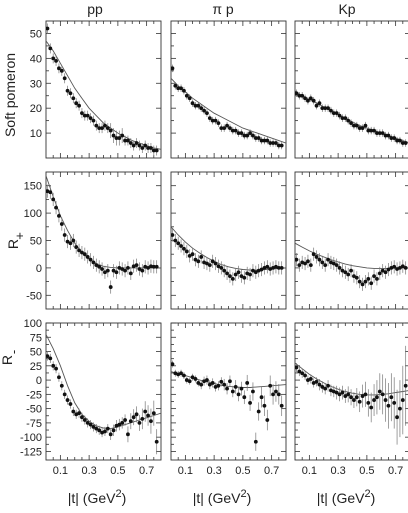 Image resolution: width=408 pixels, height=513 pixels. Describe the element at coordinates (36, 34) in the screenshot. I see `y-tick-label: 50` at that location.